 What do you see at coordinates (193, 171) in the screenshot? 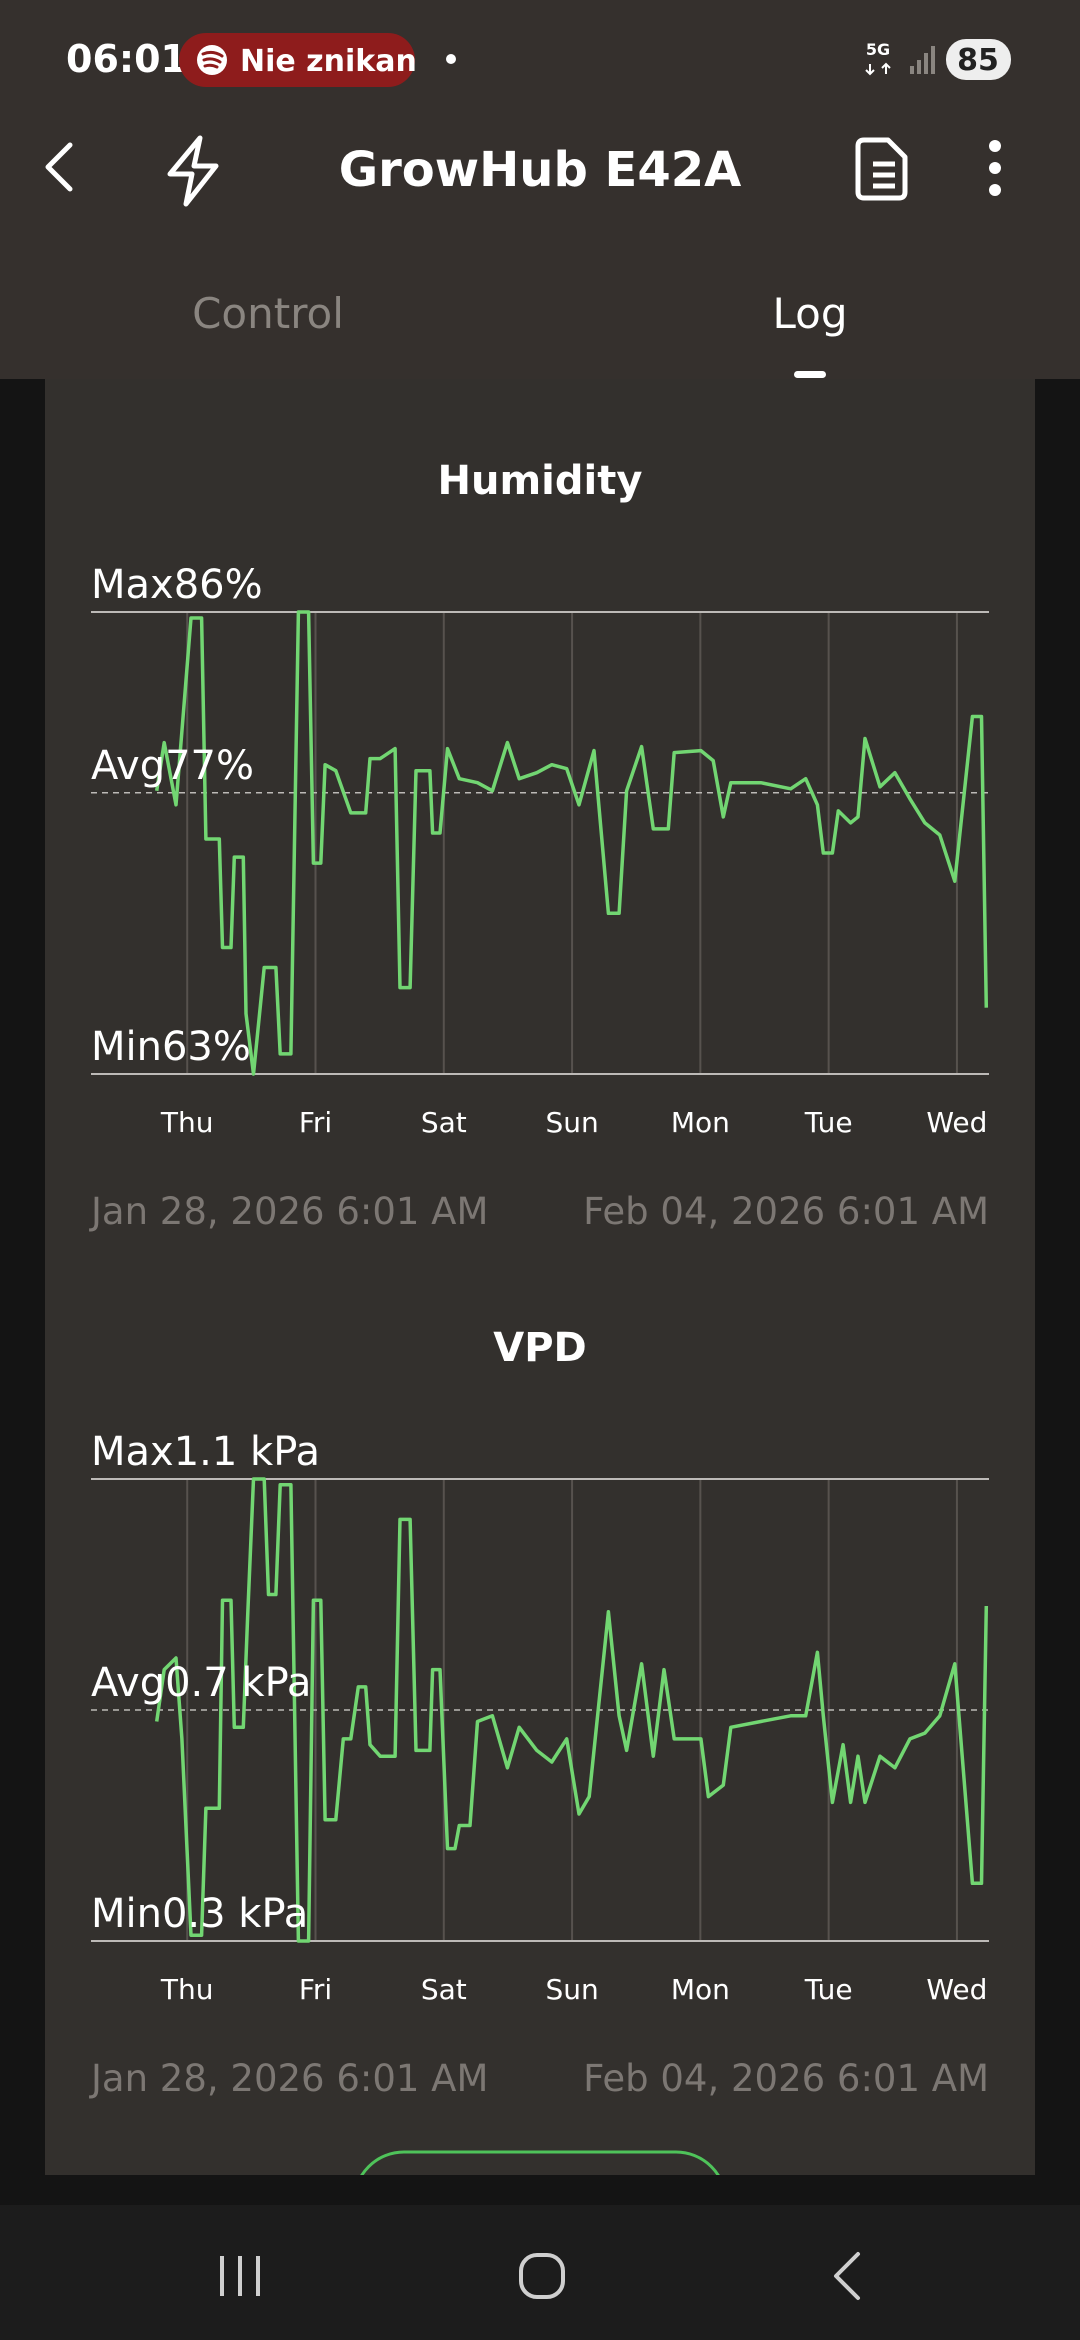
I see `power-button` at bounding box center [193, 171].